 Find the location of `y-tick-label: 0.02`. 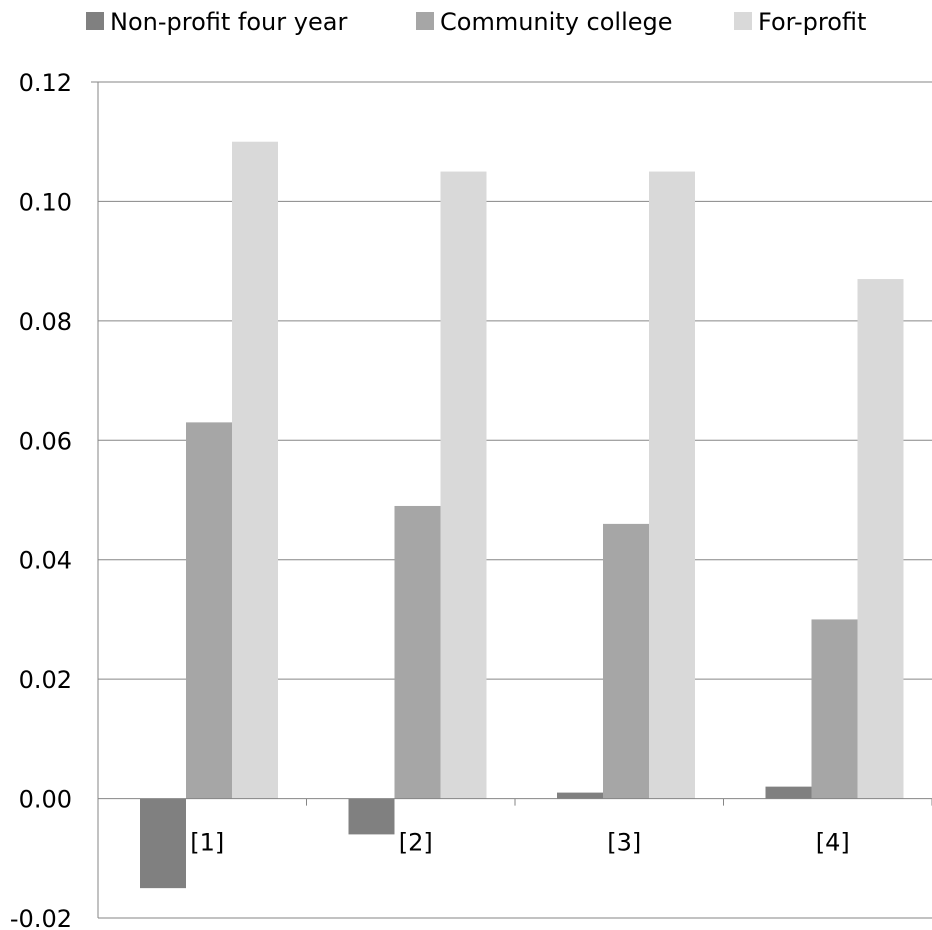

y-tick-label: 0.02 is located at coordinates (45, 680).